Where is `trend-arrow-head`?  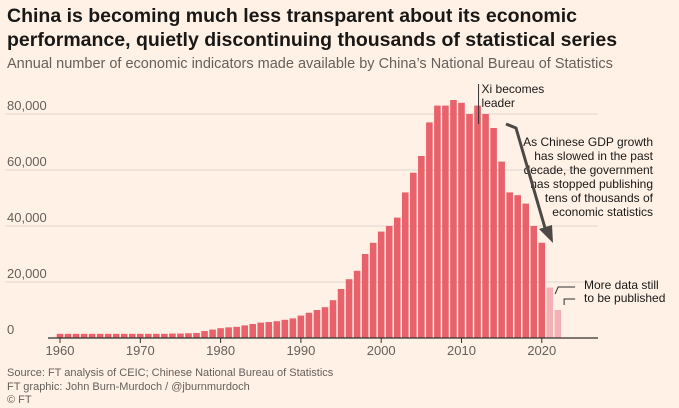 trend-arrow-head is located at coordinates (546, 234).